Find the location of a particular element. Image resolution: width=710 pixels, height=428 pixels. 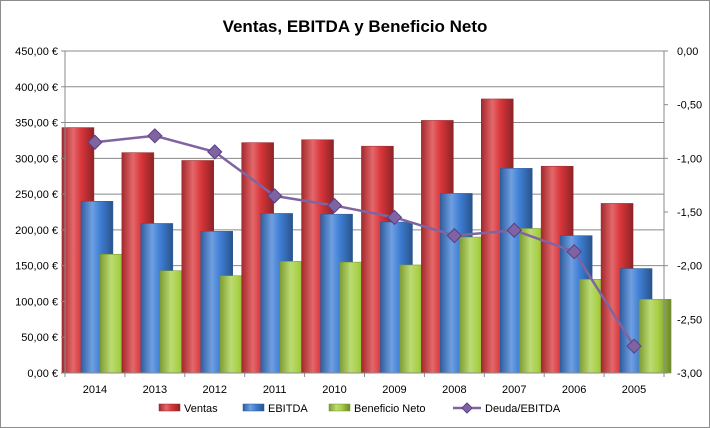

left-tick-label: 450,00 € is located at coordinates (36, 52).